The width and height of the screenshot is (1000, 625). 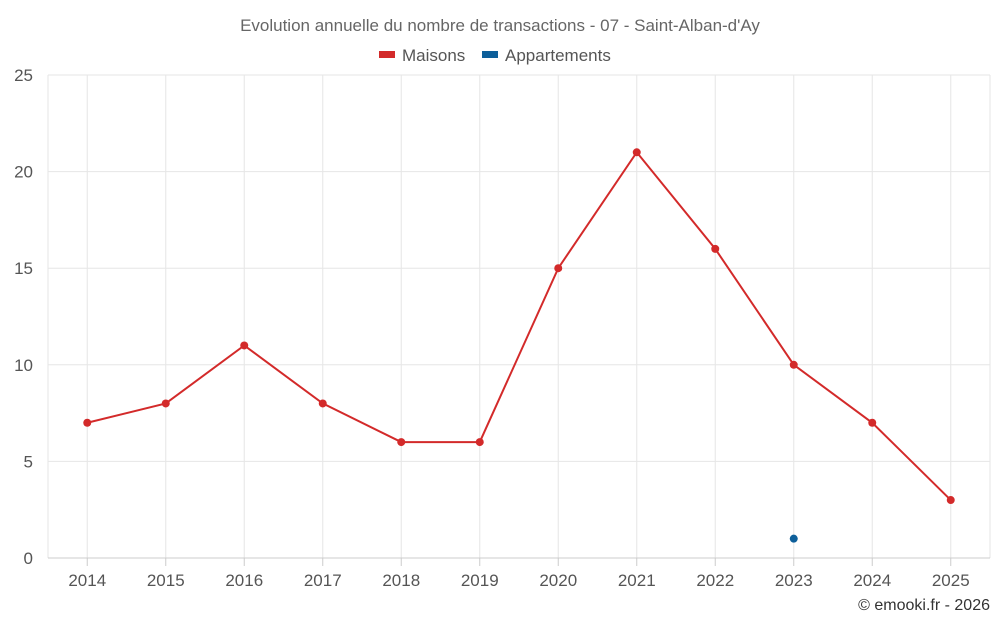 What do you see at coordinates (23, 75) in the screenshot?
I see `y-tick-label: 25` at bounding box center [23, 75].